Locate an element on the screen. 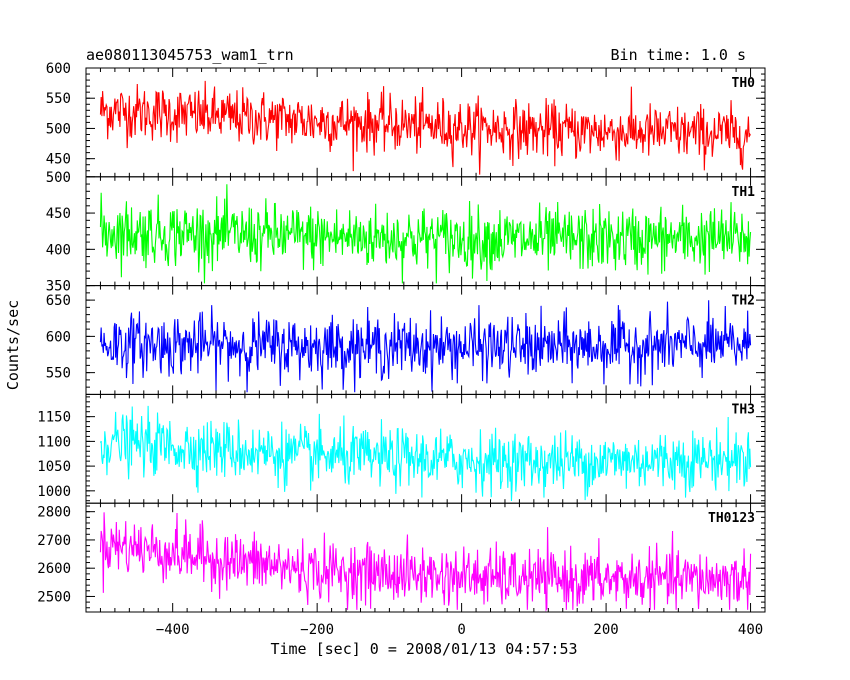 The image size is (850, 680). y-tick-label: 350 is located at coordinates (58, 287).